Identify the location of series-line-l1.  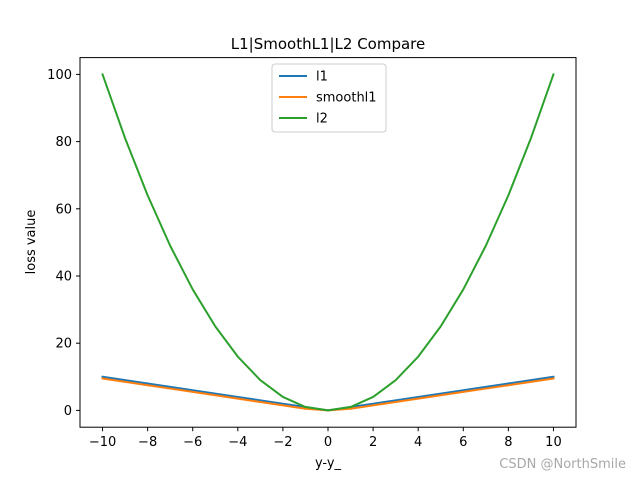
(328, 393).